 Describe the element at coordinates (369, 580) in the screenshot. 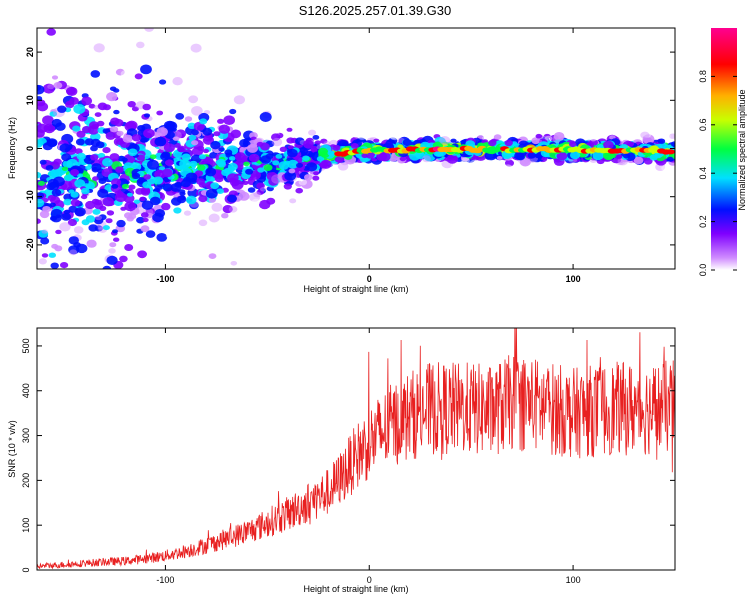

I see `x-tick-label: 0` at that location.